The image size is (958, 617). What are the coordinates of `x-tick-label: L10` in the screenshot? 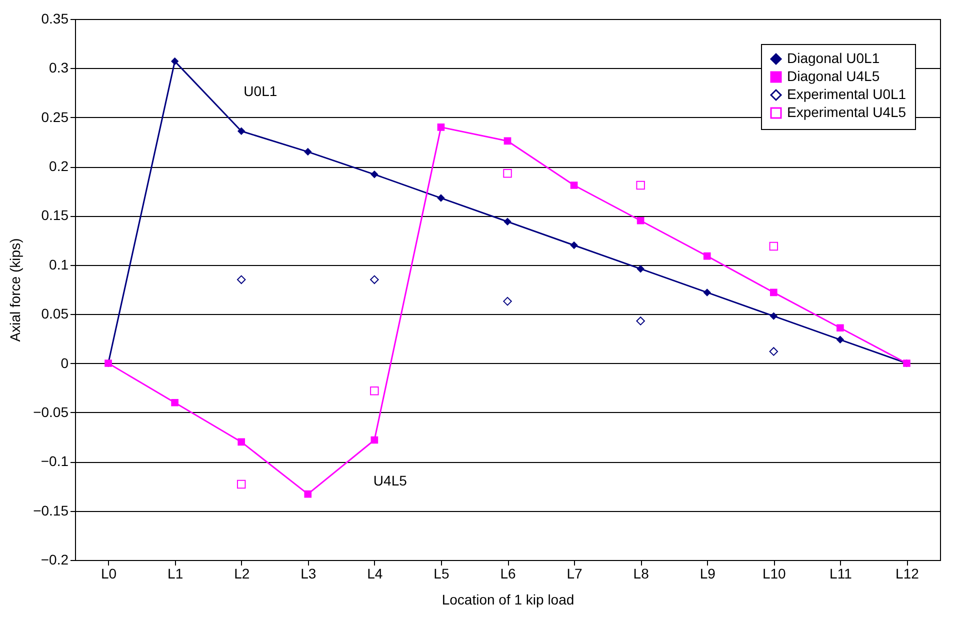 It's located at (774, 574).